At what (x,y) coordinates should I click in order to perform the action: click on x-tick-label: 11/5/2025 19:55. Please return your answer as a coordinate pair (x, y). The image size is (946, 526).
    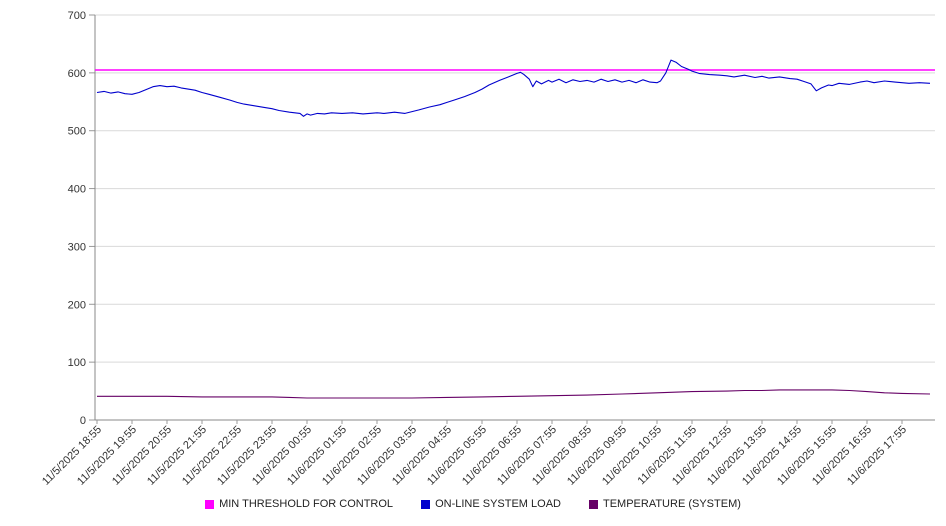
    Looking at the image, I should click on (107, 456).